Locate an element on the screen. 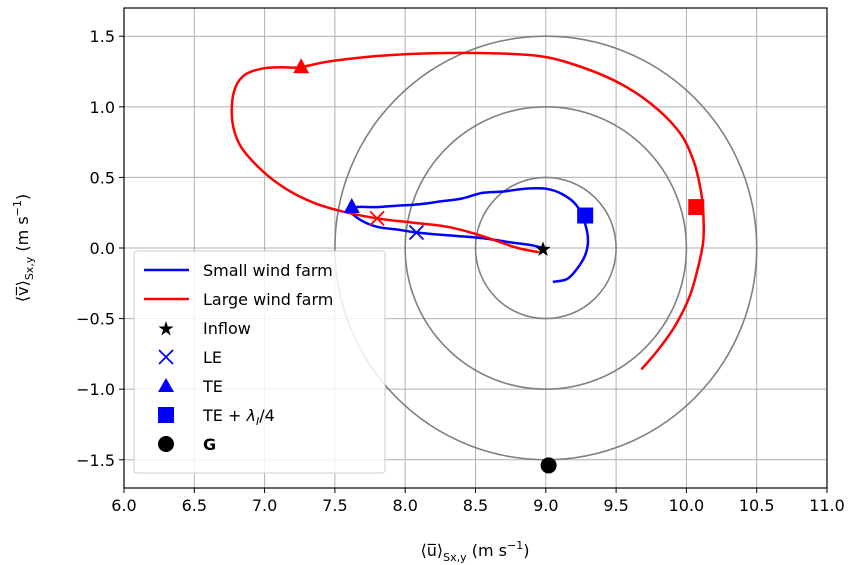 This screenshot has width=853, height=565. x-tick-label: 7.0 is located at coordinates (264, 505).